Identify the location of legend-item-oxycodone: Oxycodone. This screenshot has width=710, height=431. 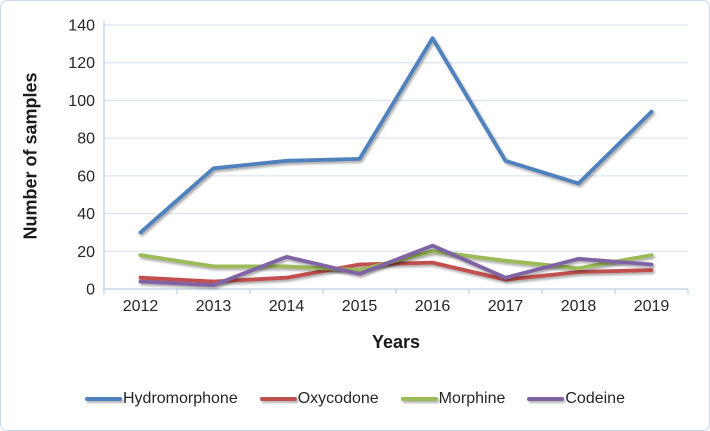
(319, 399).